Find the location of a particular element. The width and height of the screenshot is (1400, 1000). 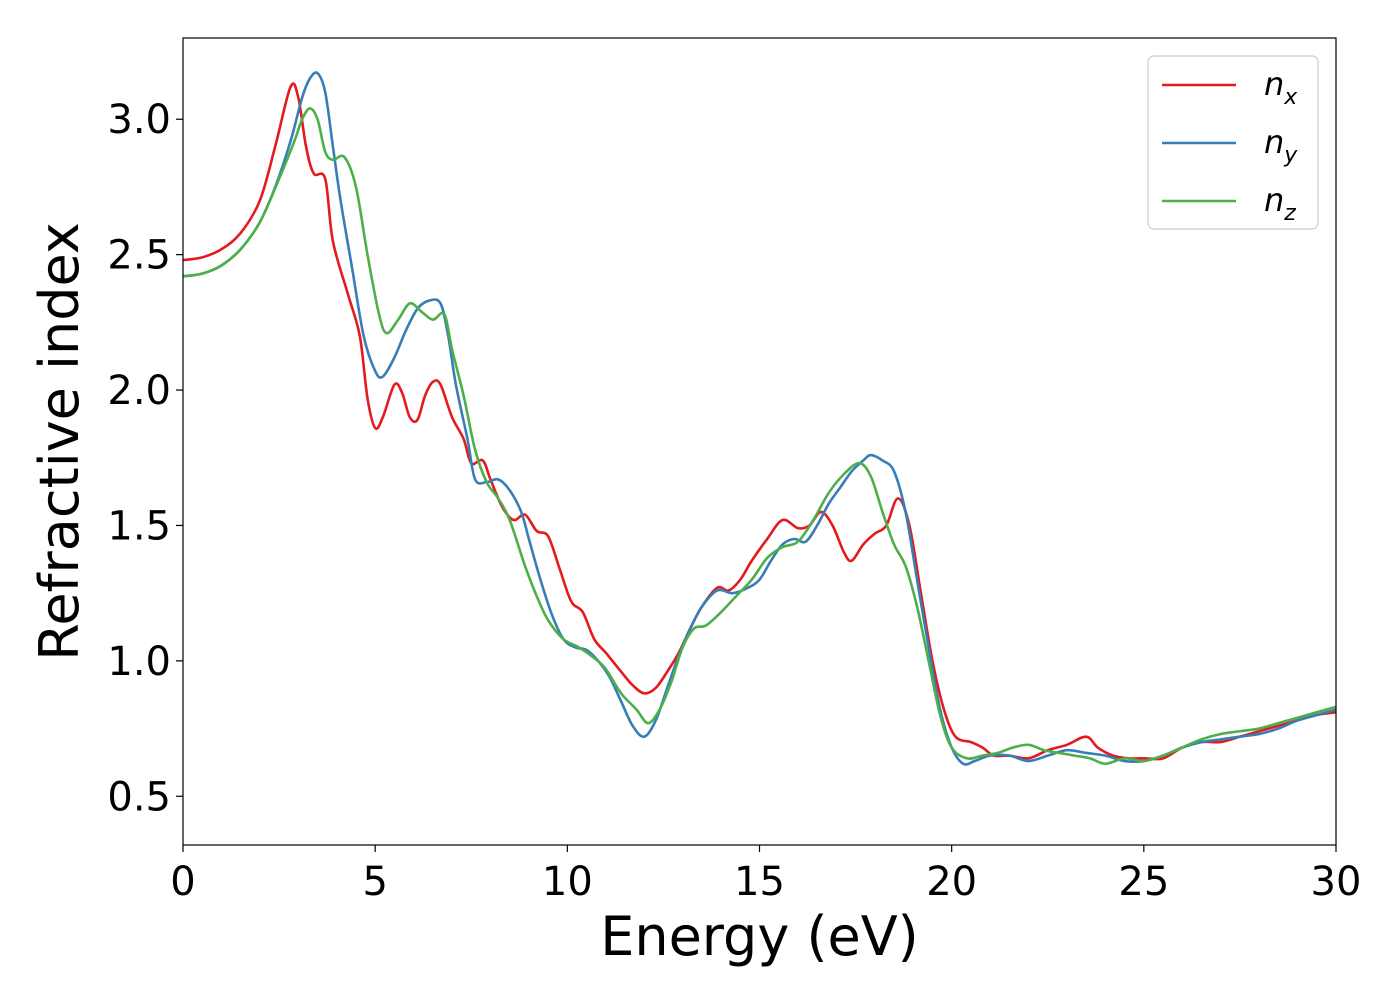

y-tick-label: 3.0 is located at coordinates (139, 120).